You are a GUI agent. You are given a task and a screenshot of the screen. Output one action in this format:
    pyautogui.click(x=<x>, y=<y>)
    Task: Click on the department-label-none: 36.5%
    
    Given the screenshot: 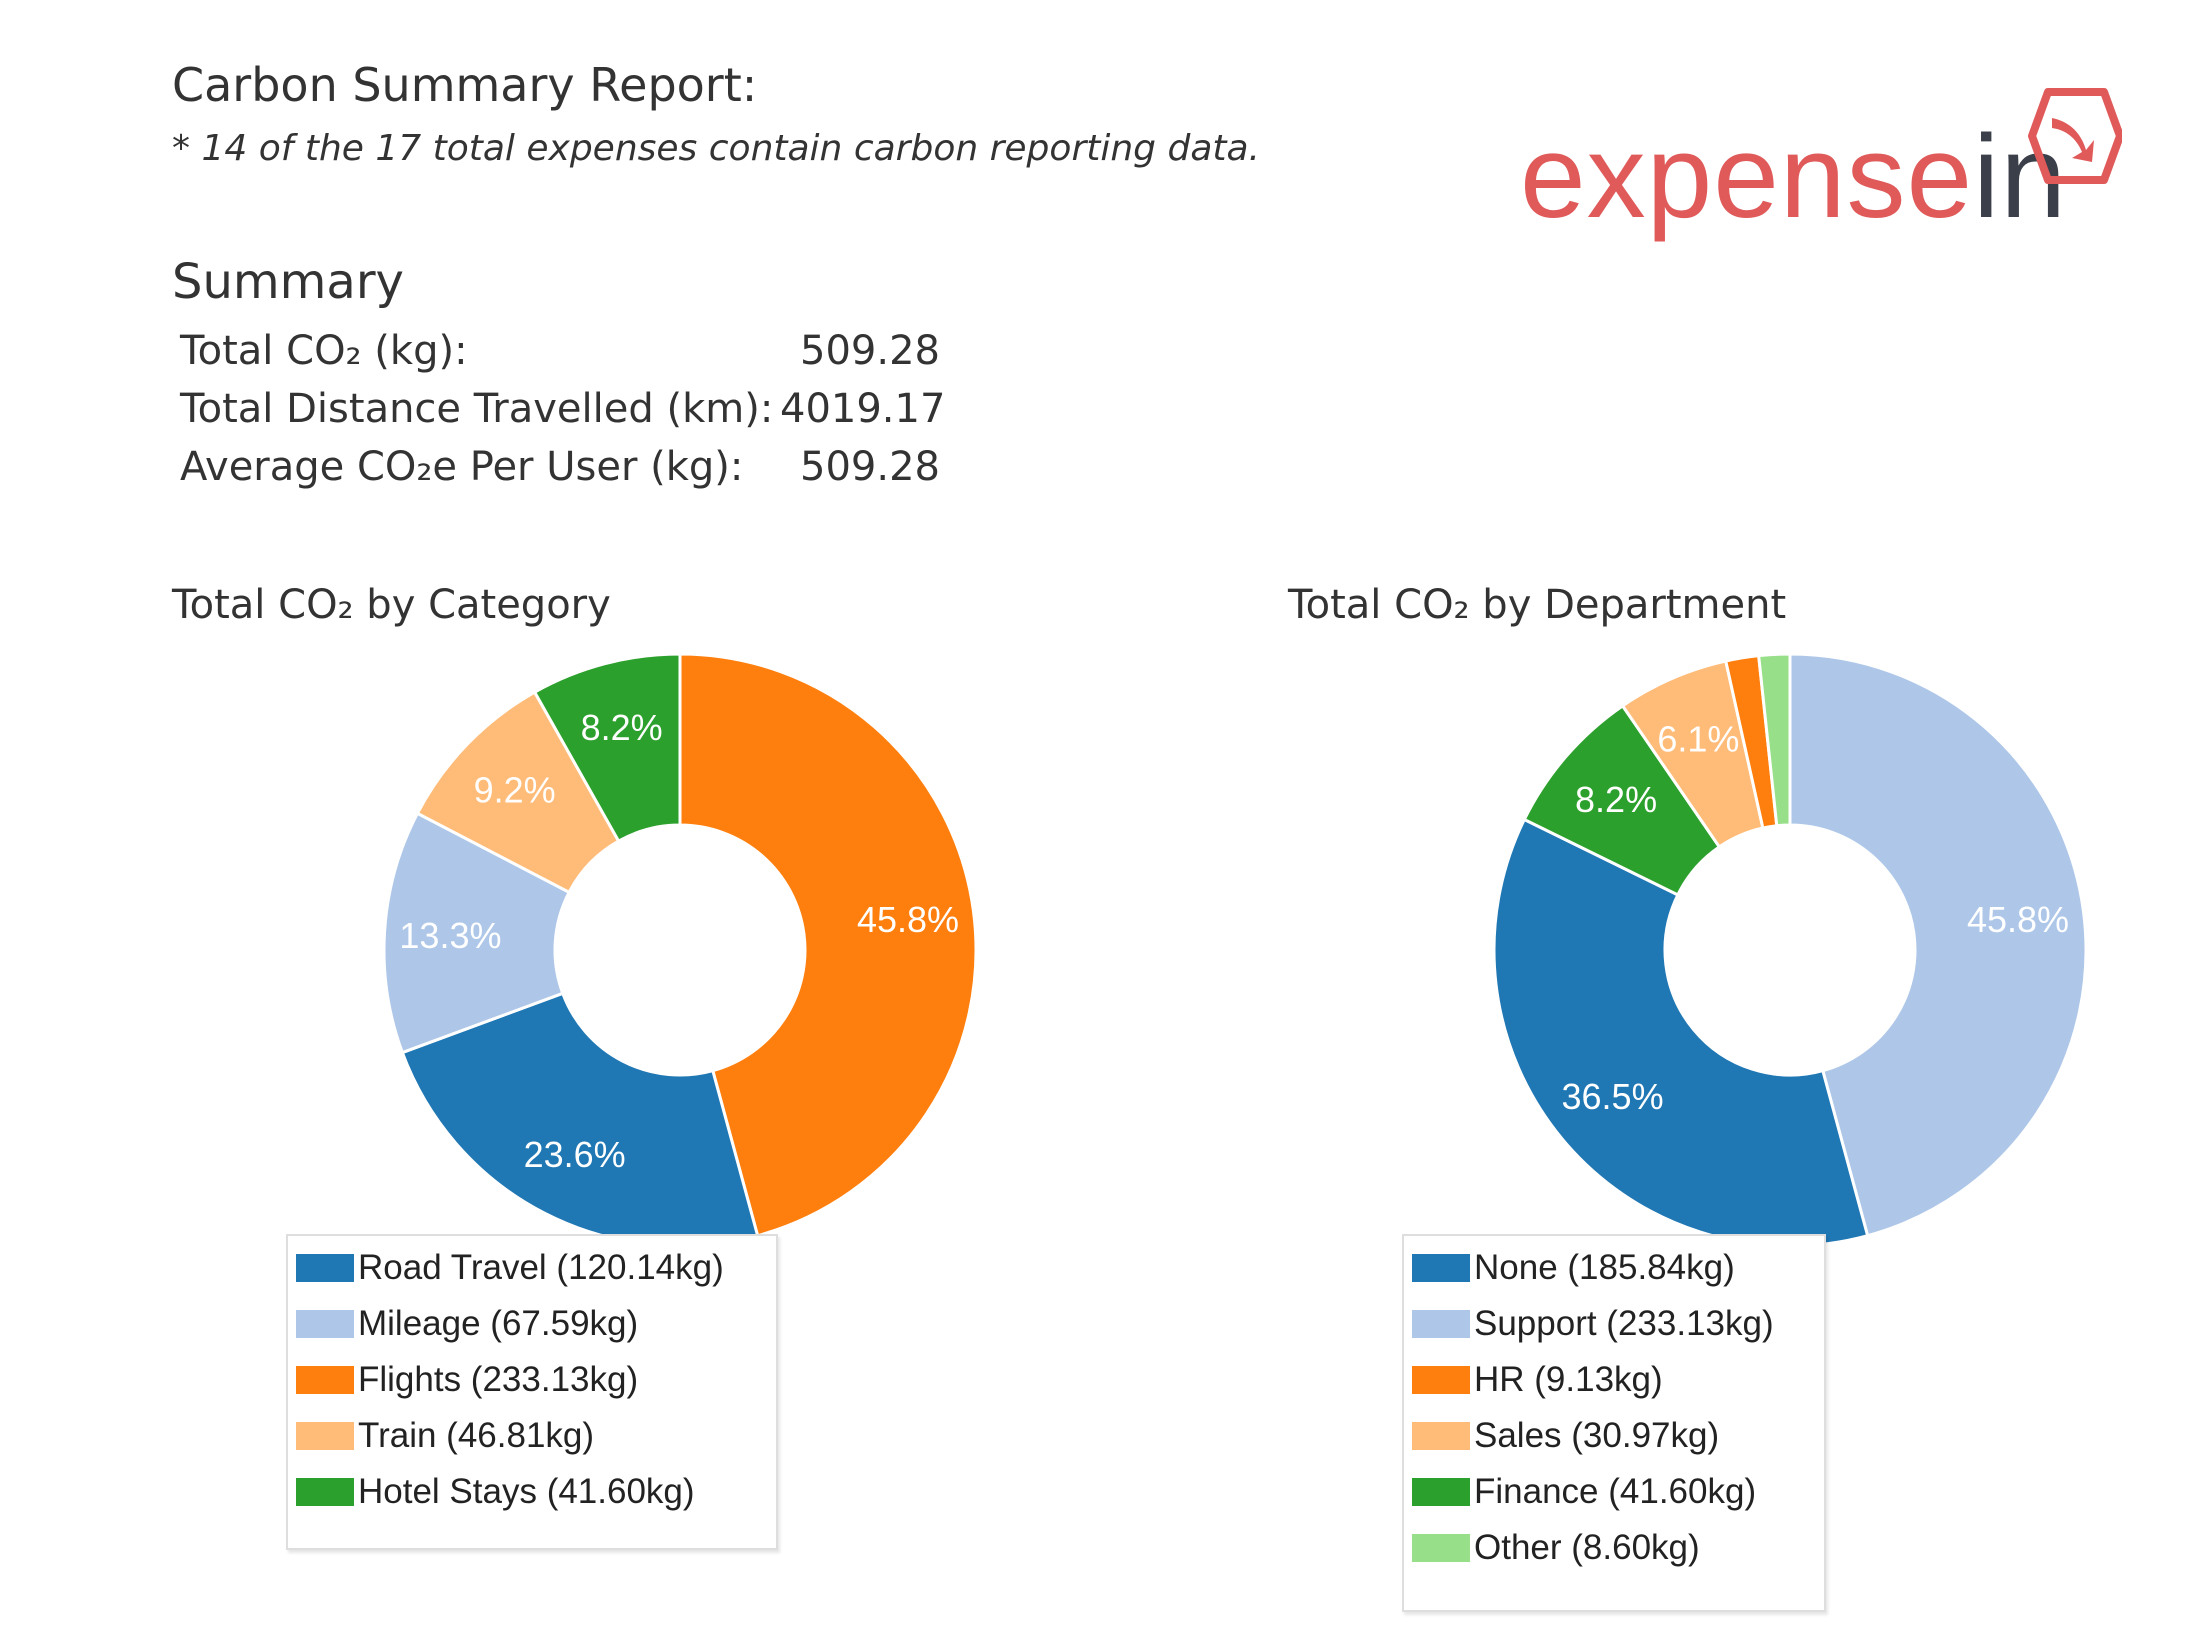 What is the action you would take?
    pyautogui.click(x=1613, y=1096)
    